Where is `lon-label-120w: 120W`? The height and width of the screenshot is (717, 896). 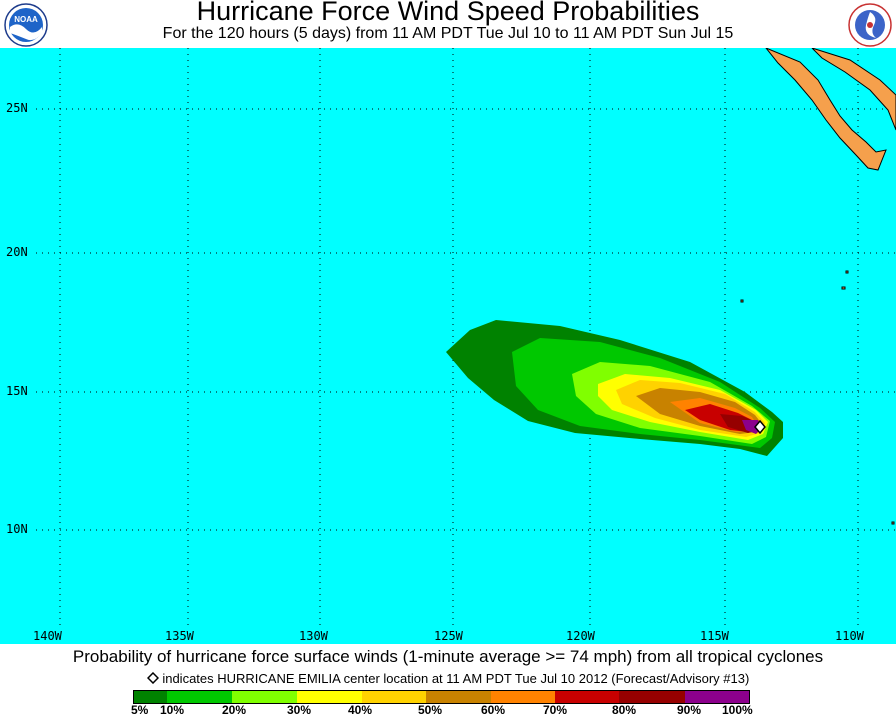 lon-label-120w: 120W is located at coordinates (580, 636).